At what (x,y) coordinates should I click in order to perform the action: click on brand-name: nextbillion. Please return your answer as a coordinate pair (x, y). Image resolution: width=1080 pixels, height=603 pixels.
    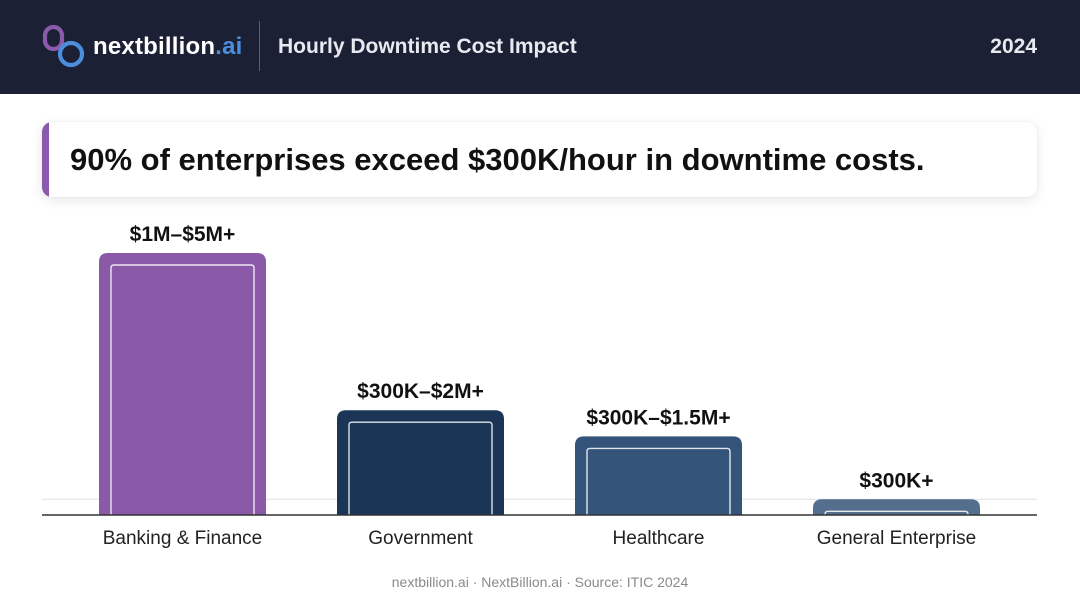
    Looking at the image, I should click on (154, 46).